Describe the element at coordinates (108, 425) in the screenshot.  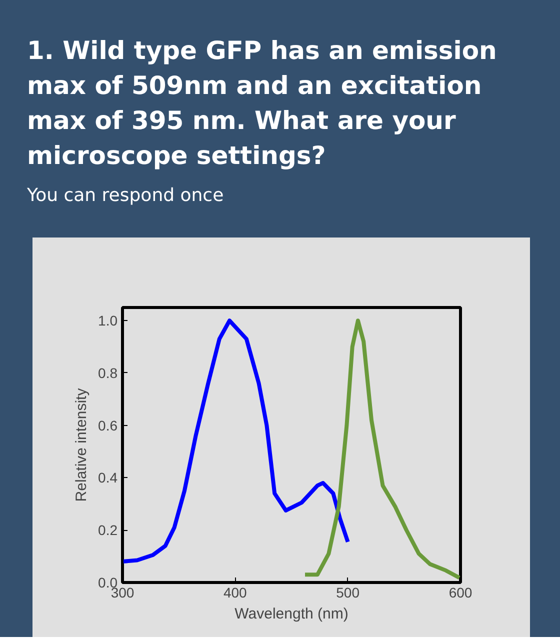
I see `y-tick-label: 0.6` at that location.